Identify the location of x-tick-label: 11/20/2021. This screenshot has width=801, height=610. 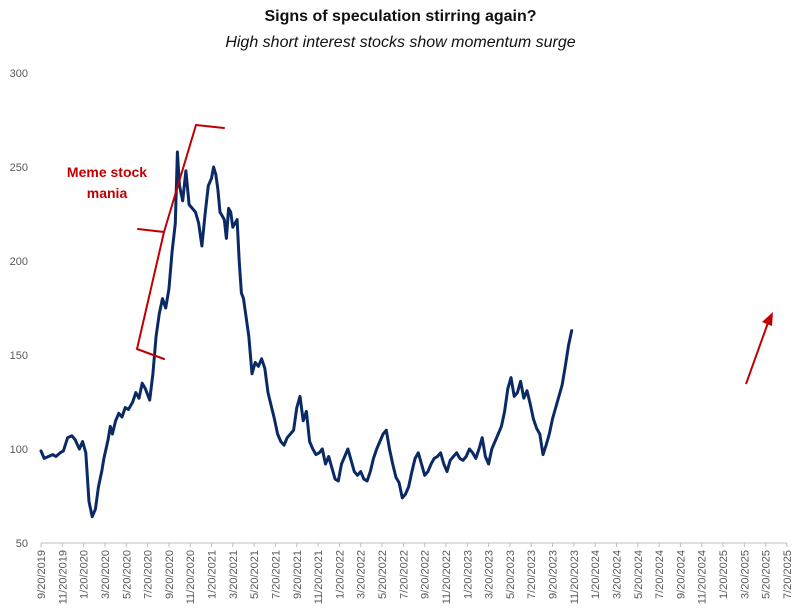
(319, 577).